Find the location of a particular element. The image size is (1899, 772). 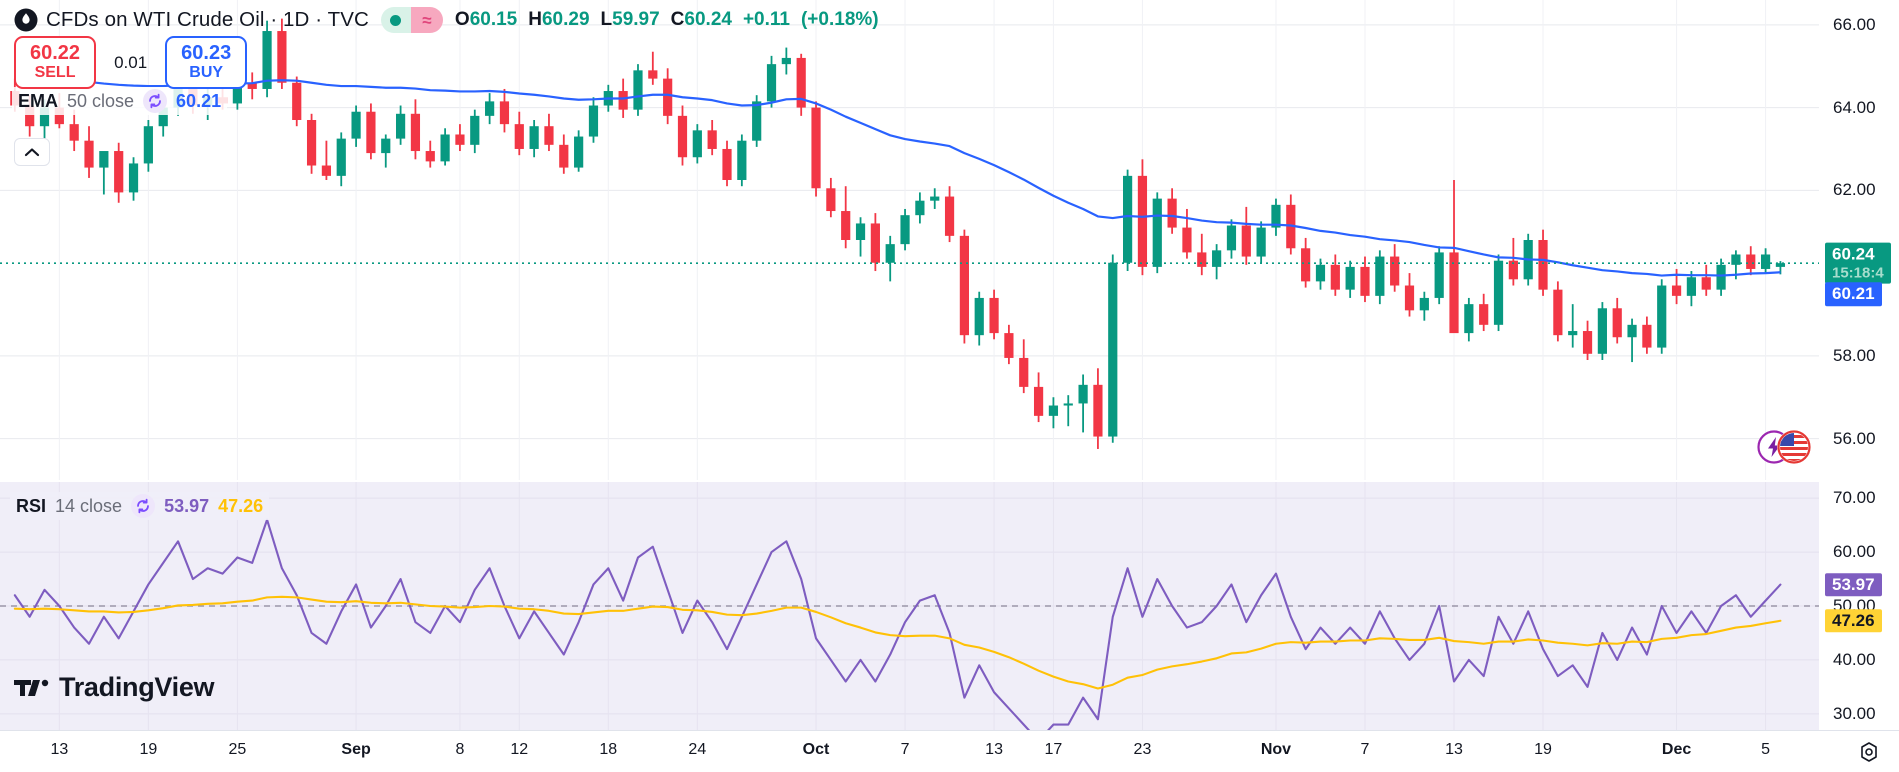

time-tick: Sep is located at coordinates (356, 749).